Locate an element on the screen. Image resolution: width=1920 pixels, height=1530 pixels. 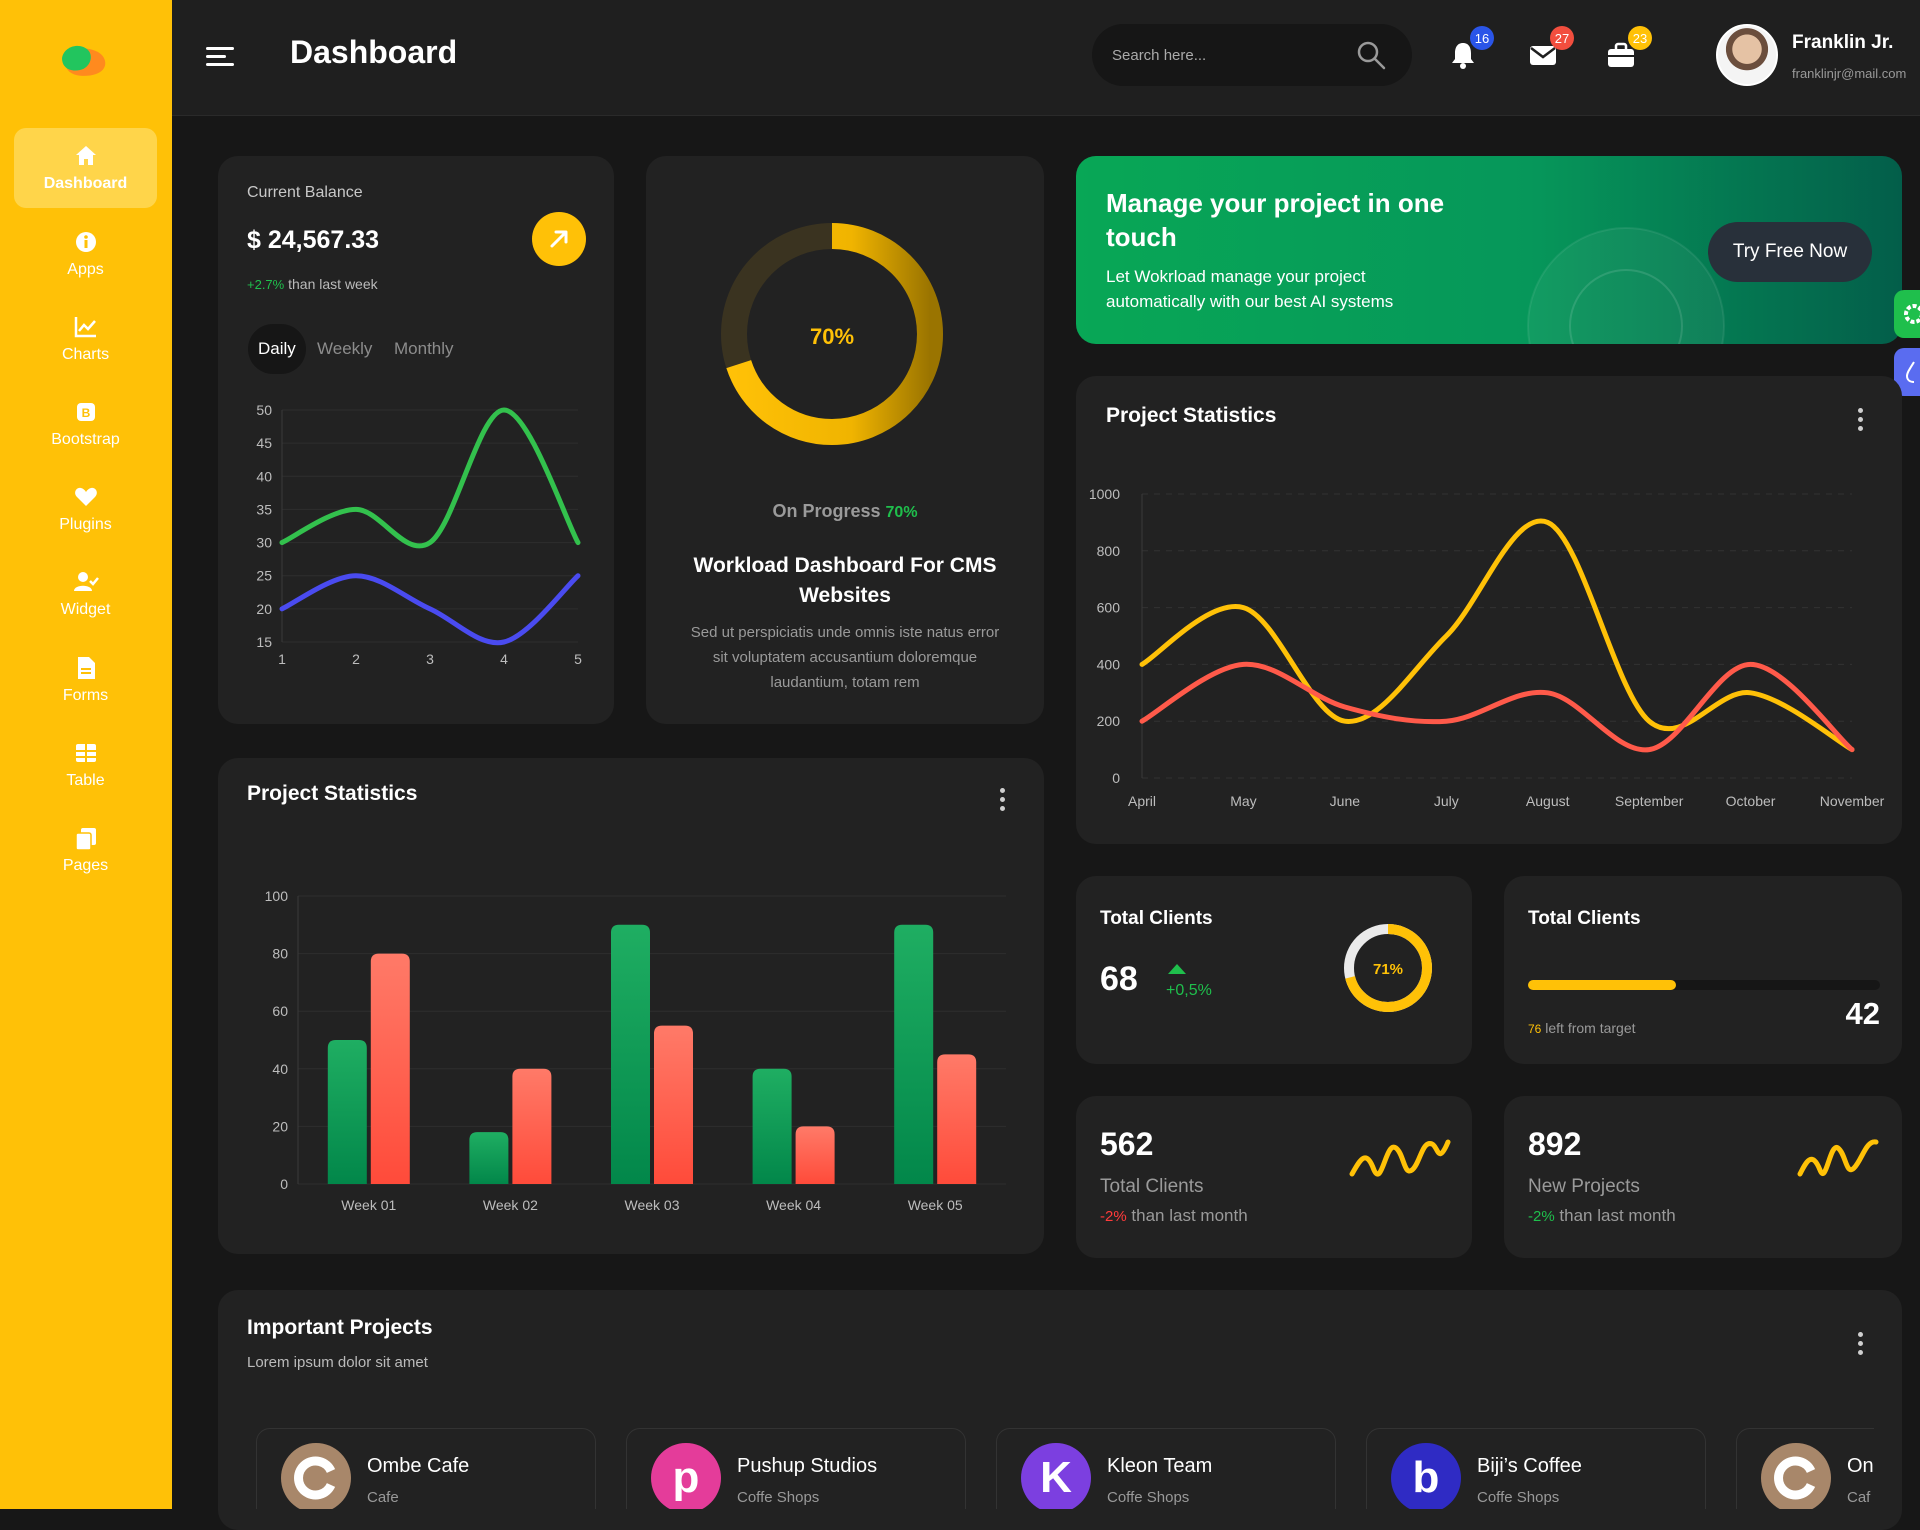
x-tick-label: 1 is located at coordinates (282, 659).